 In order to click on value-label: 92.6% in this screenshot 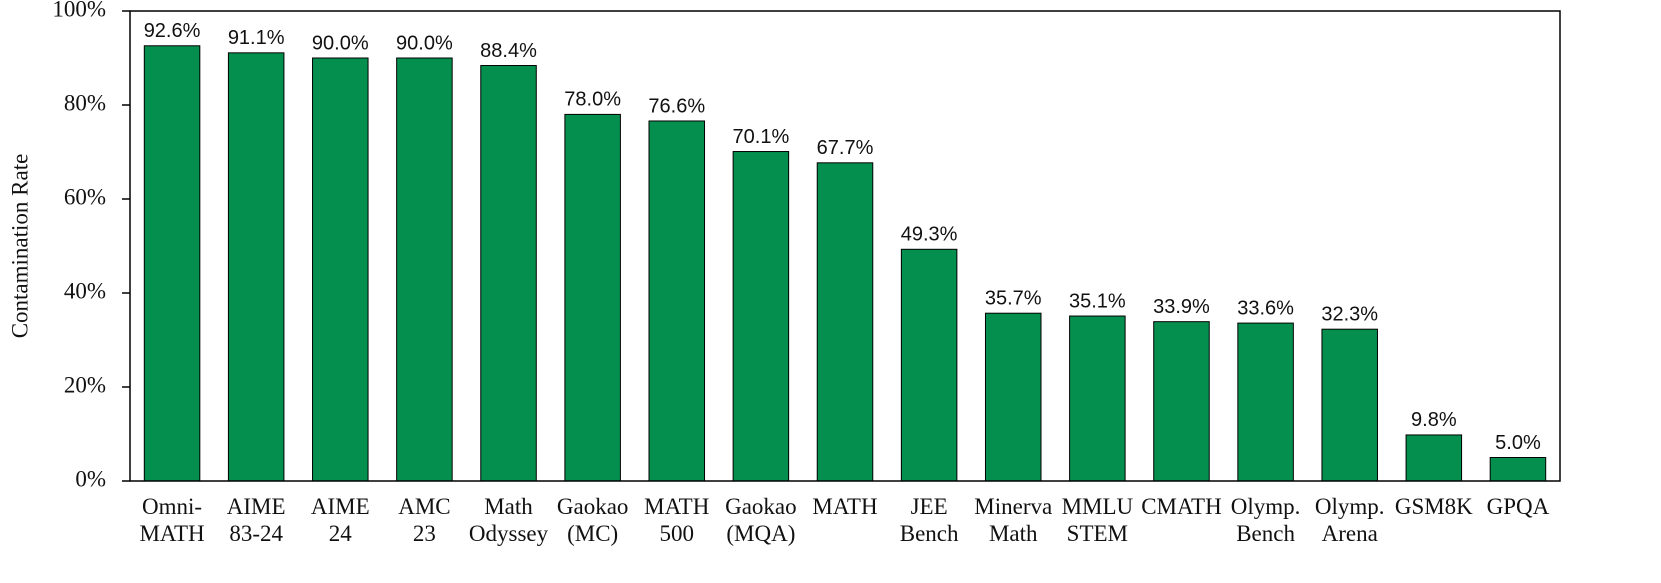, I will do `click(172, 31)`.